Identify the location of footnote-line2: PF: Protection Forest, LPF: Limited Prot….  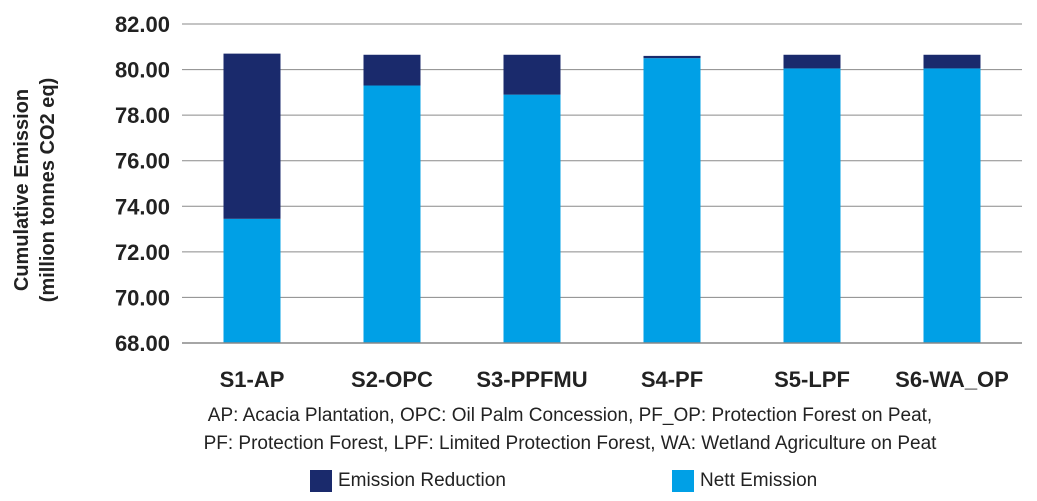
(570, 443).